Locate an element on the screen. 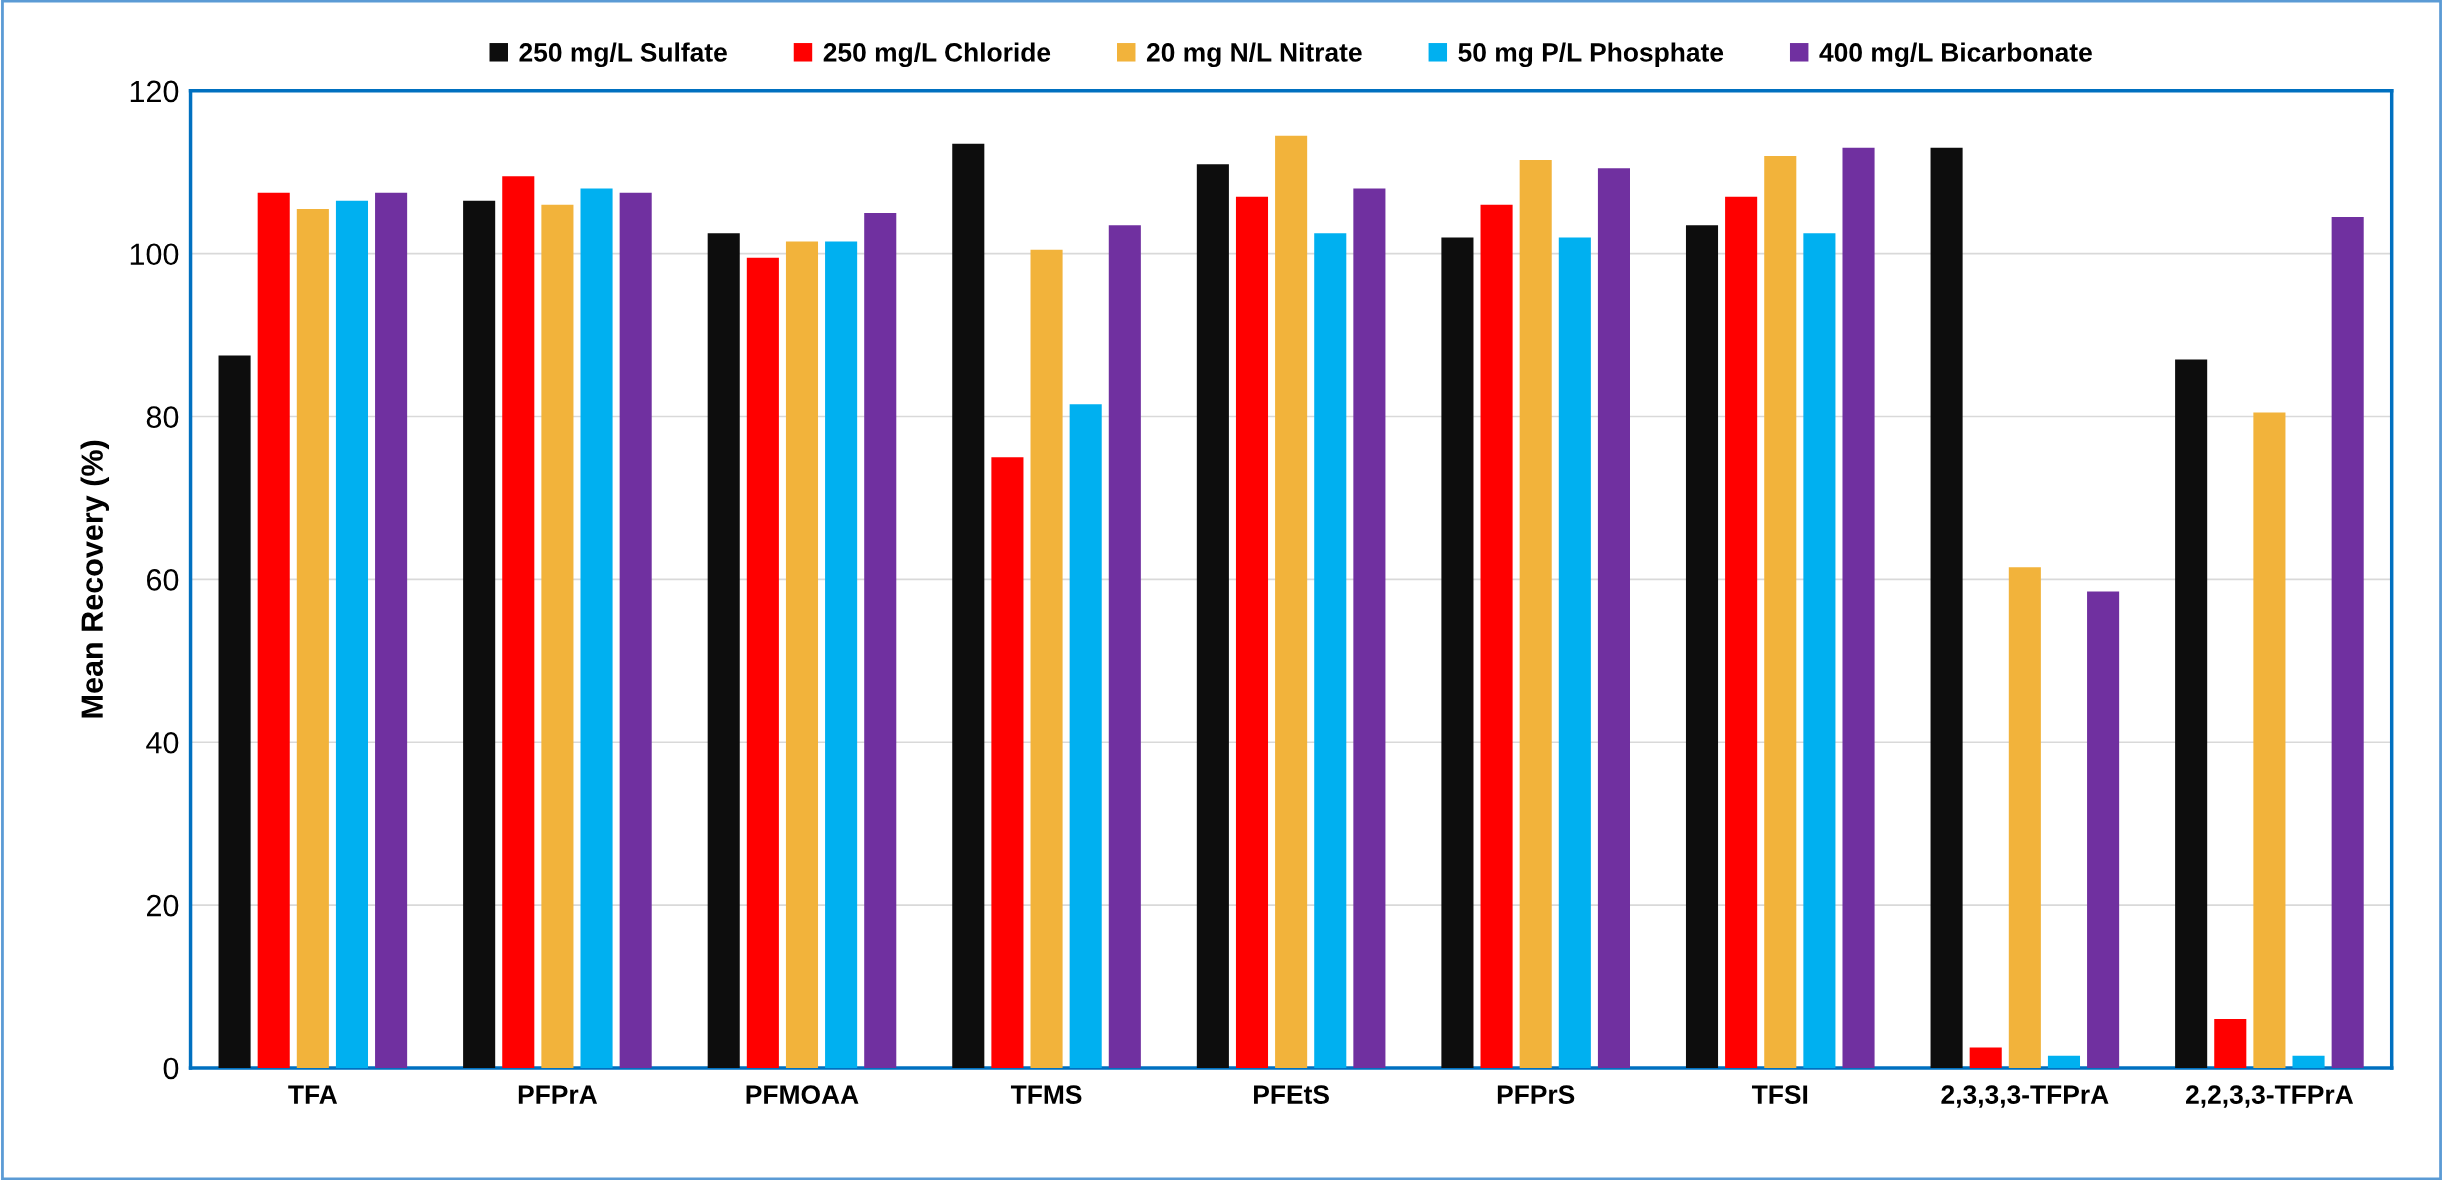 The image size is (2443, 1180). x-tick-label: TFSI is located at coordinates (1779, 1094).